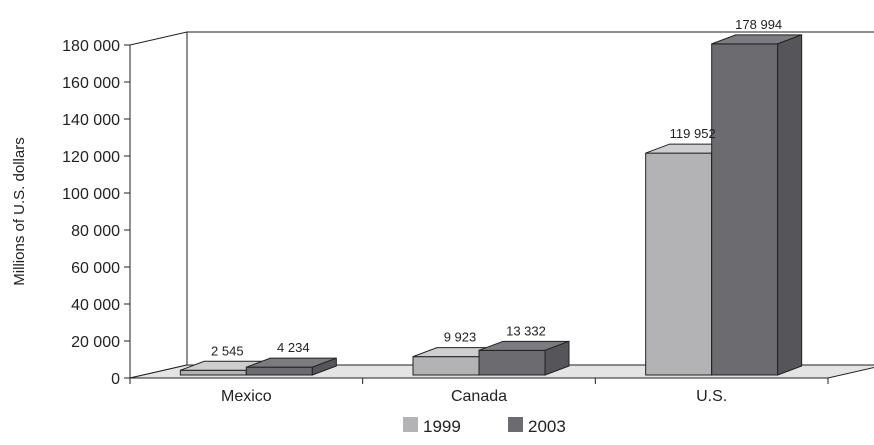 The height and width of the screenshot is (445, 874). I want to click on y-tick-label: 180 000, so click(91, 46).